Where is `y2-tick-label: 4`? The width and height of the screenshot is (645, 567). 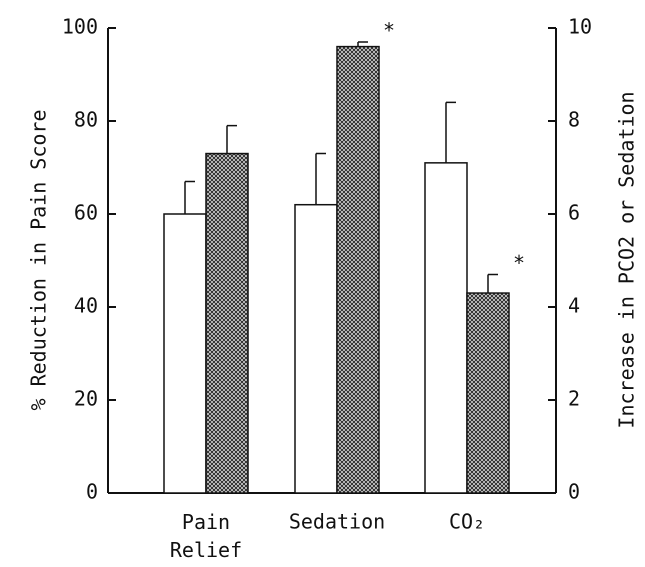 y2-tick-label: 4 is located at coordinates (574, 306).